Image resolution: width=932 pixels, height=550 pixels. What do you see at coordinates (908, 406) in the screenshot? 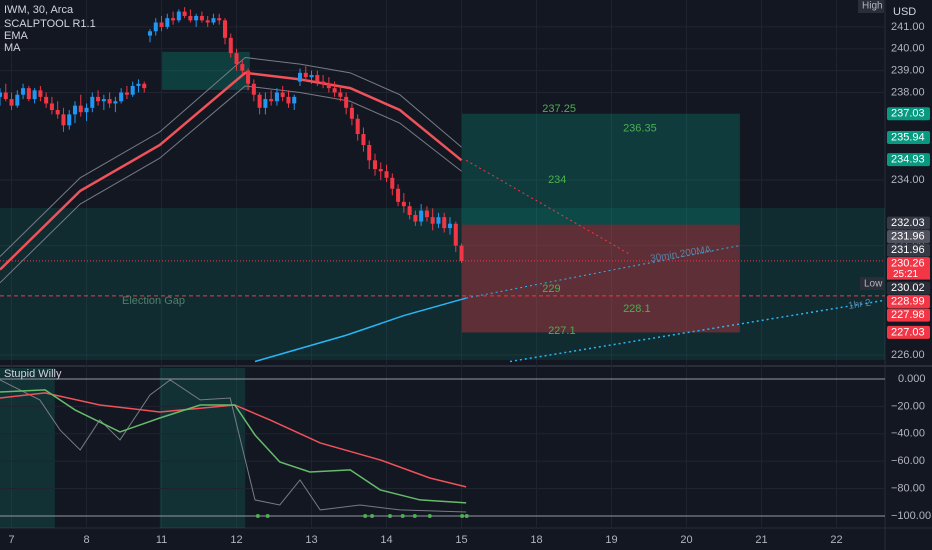
I see `y-tick-label: −20.00` at bounding box center [908, 406].